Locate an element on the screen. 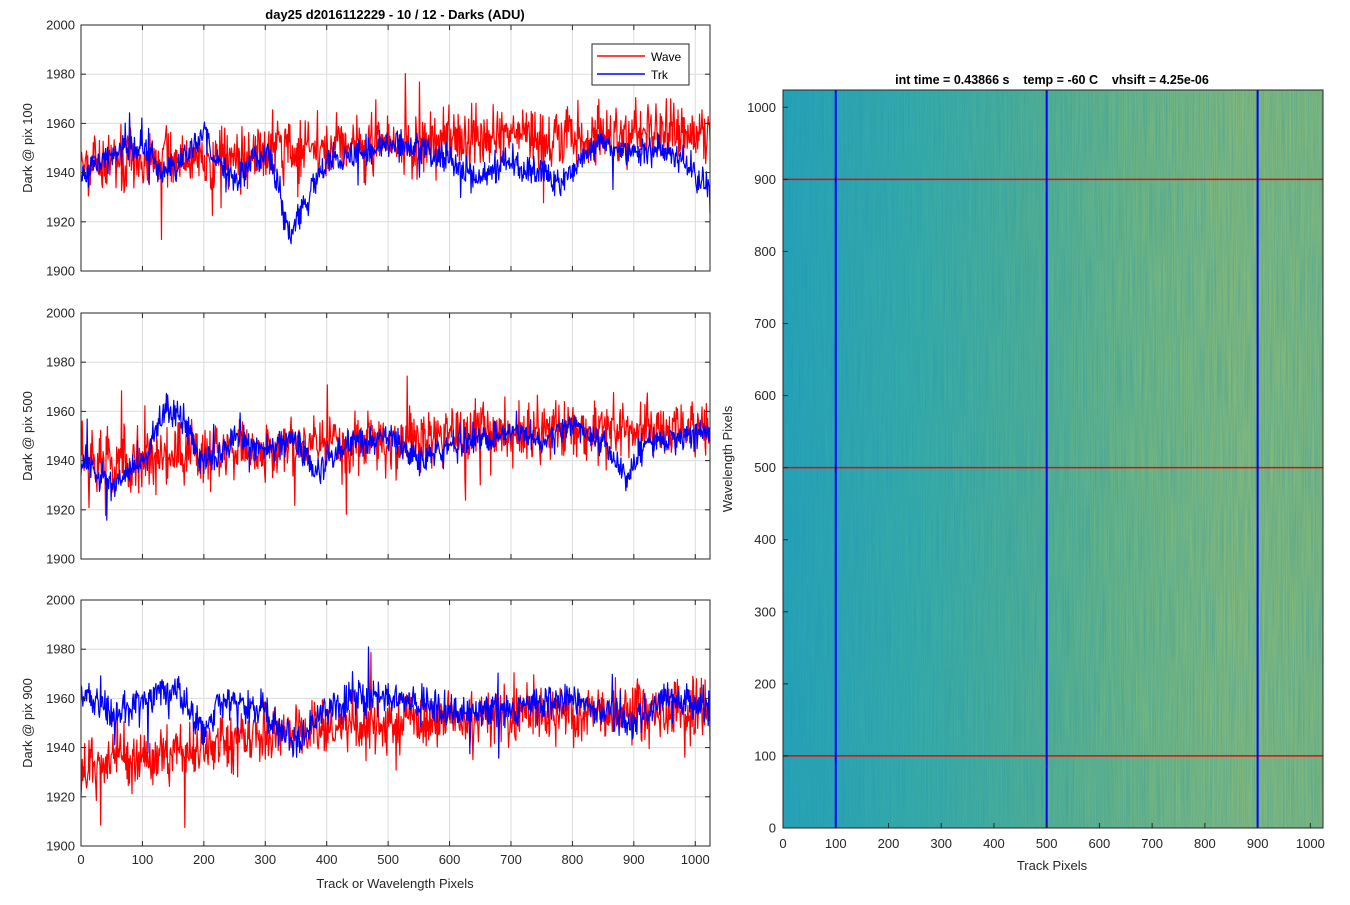 The height and width of the screenshot is (905, 1350). y-tick-label: 1000 is located at coordinates (761, 107).